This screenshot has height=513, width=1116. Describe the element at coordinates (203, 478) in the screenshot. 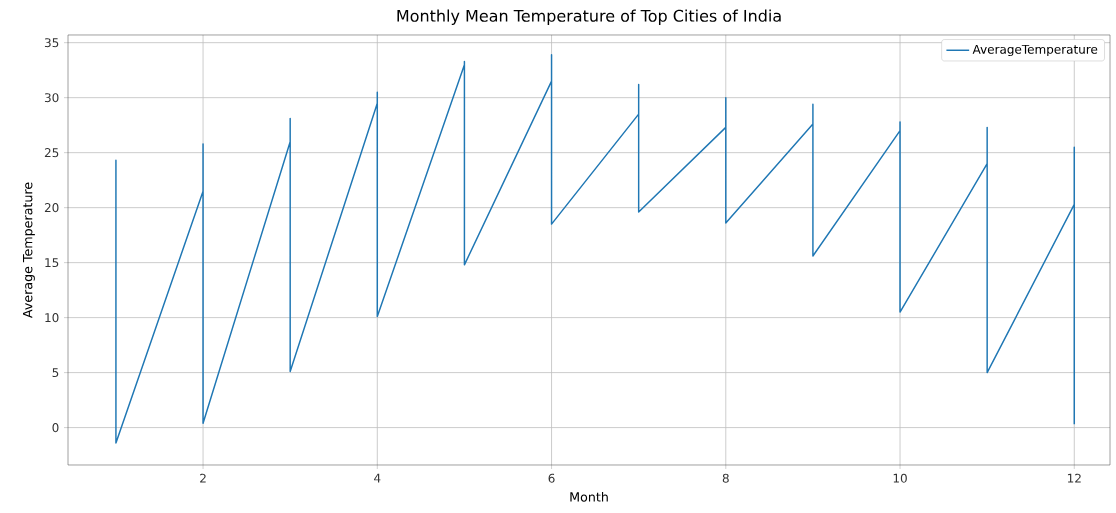

I see `x-tick-label: 2` at that location.